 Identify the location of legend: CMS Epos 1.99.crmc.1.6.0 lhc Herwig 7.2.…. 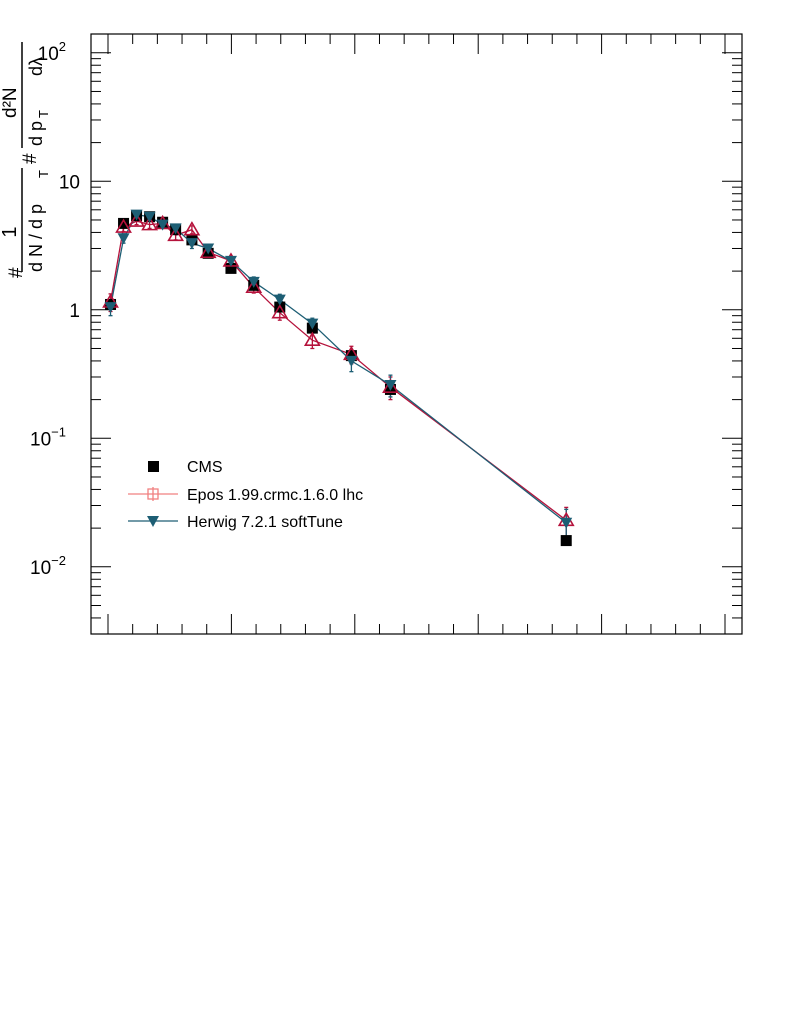
(245, 495).